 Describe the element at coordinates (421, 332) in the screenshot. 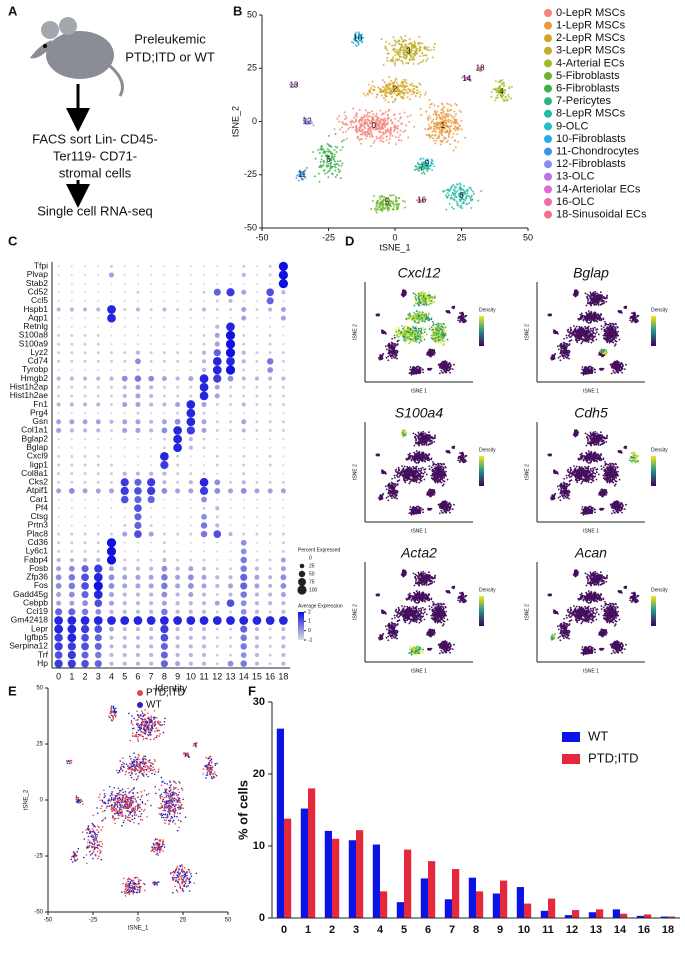

I see `density-points` at that location.